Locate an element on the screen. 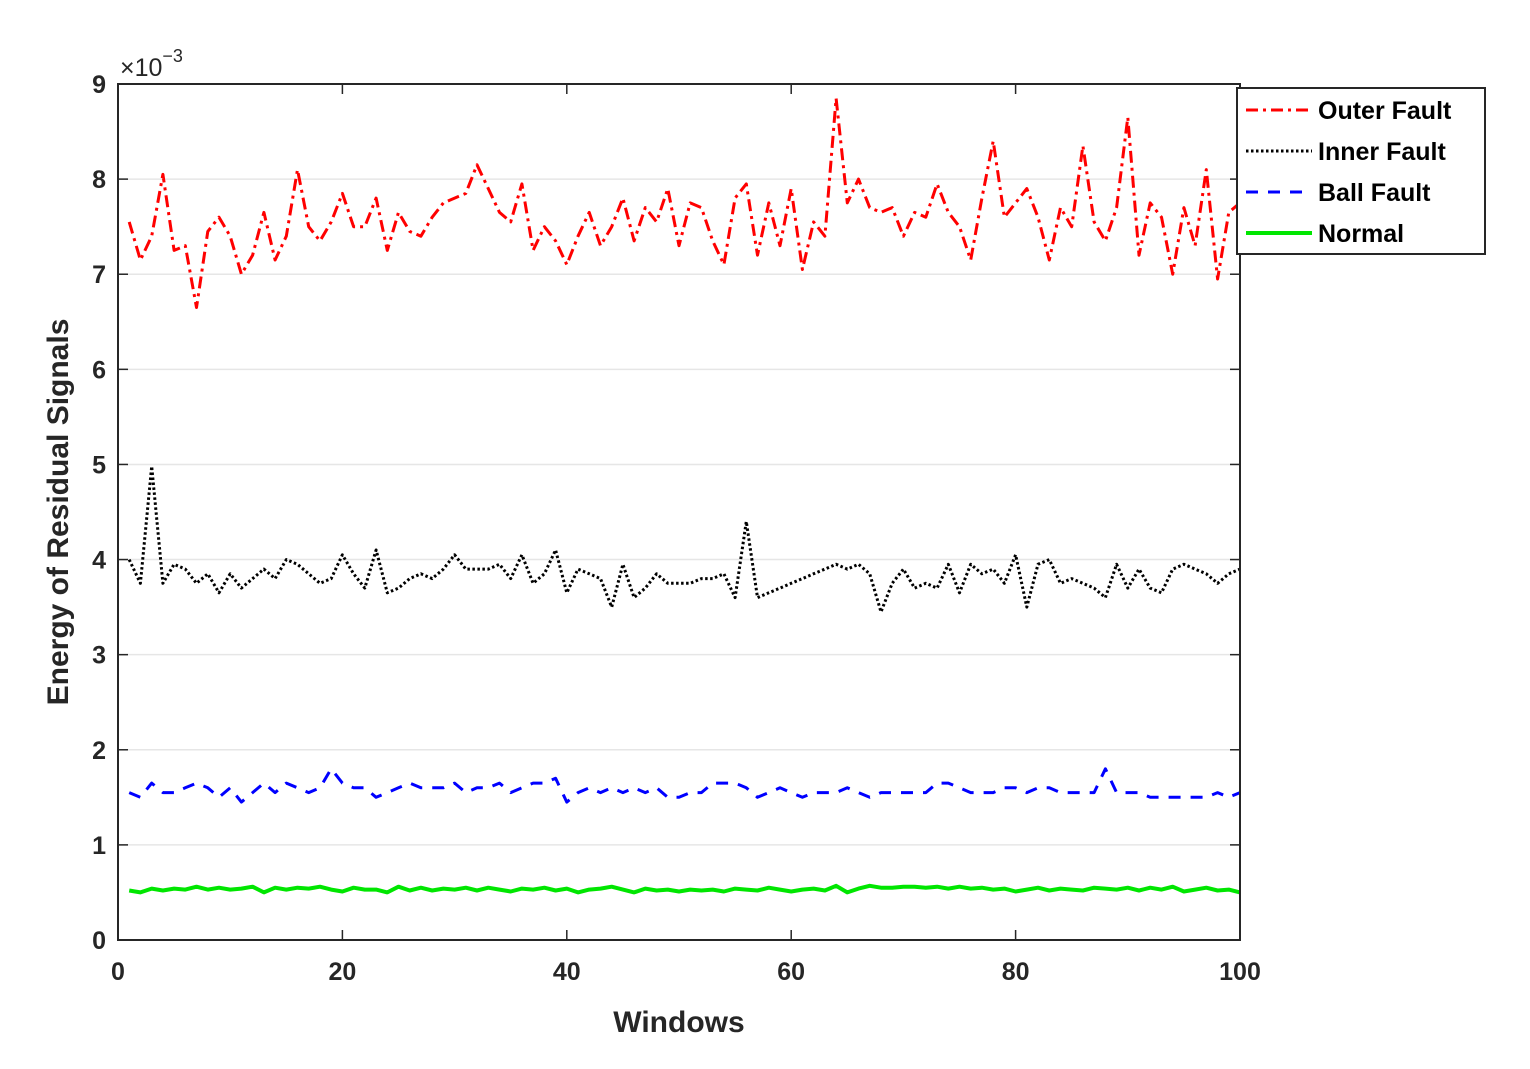  x-axis-title: Windows is located at coordinates (678, 1022).